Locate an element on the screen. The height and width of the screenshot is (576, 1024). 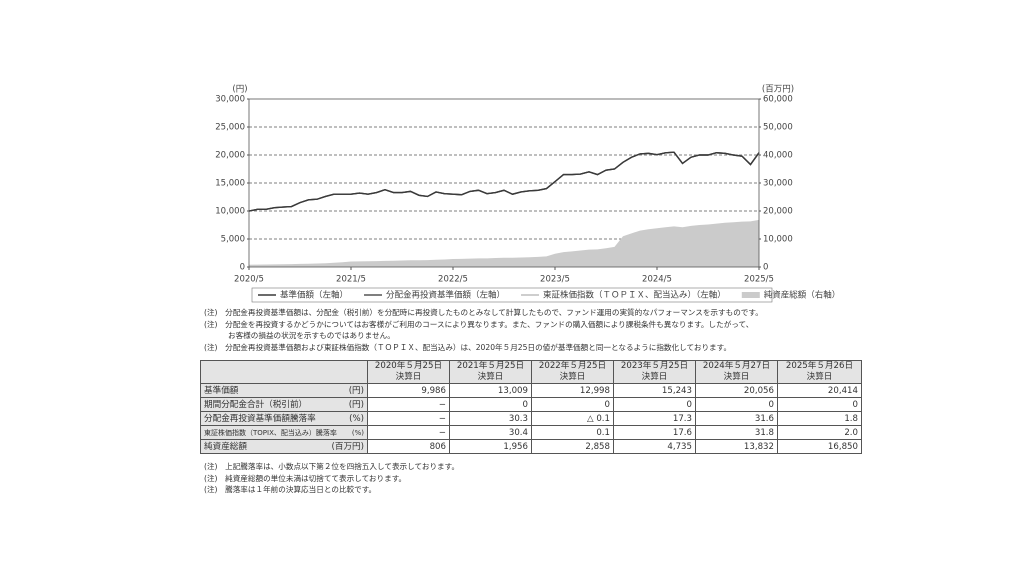
row-name: 基準価額 is located at coordinates (221, 390).